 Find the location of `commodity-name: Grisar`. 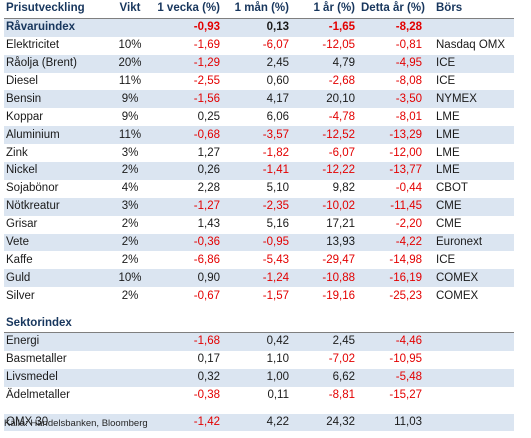

commodity-name: Grisar is located at coordinates (22, 224).